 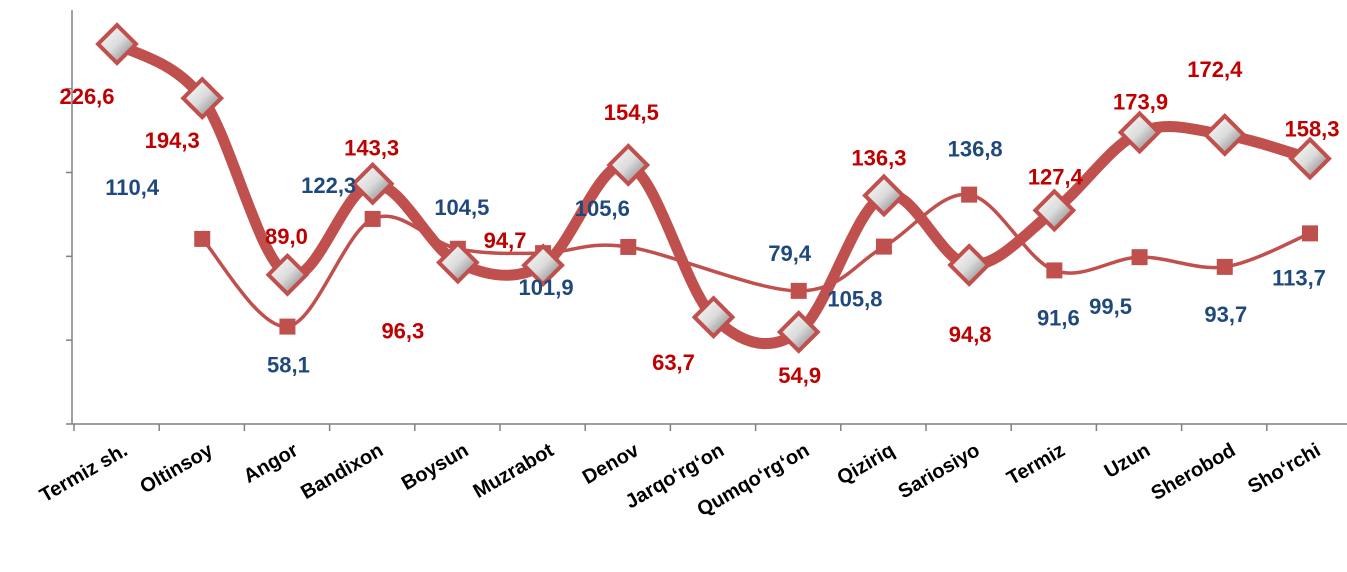 I want to click on data-label-thin: 113,7, so click(x=1299, y=277).